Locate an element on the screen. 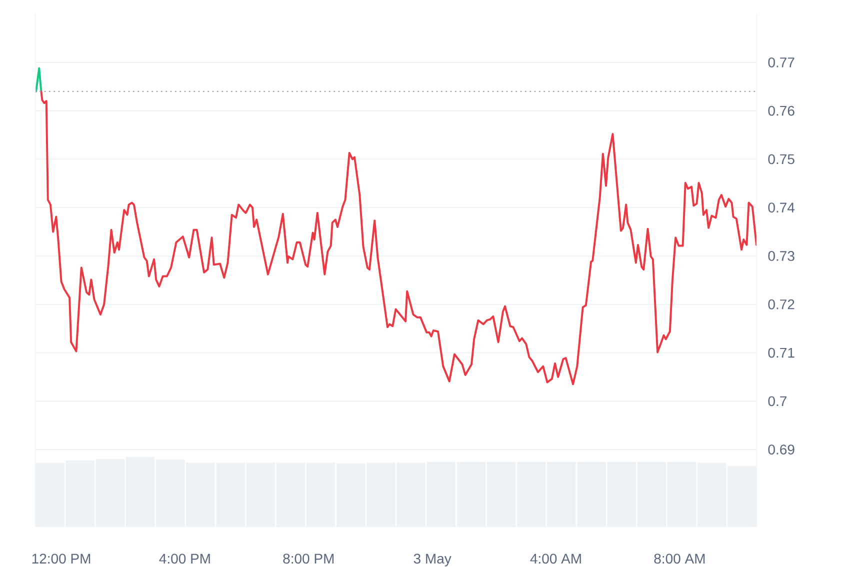 This screenshot has width=850, height=567. x-tick-label: 4:00 PM is located at coordinates (184, 559).